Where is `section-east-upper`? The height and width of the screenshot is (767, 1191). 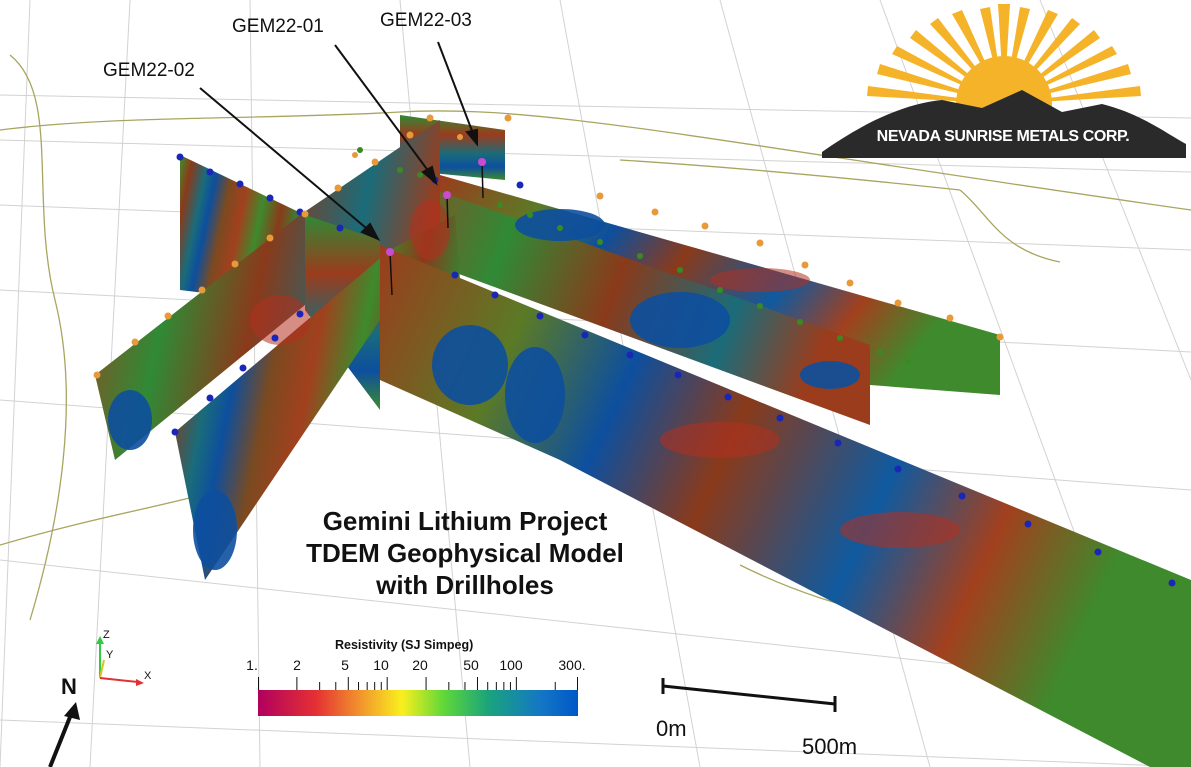 section-east-upper is located at coordinates (625, 297).